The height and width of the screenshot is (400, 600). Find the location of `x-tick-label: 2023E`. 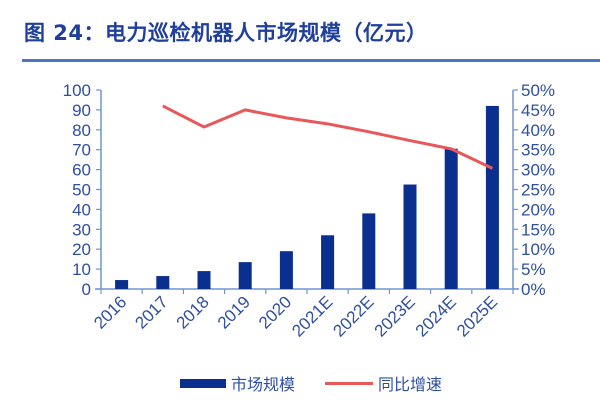

x-tick-label: 2023E is located at coordinates (395, 316).